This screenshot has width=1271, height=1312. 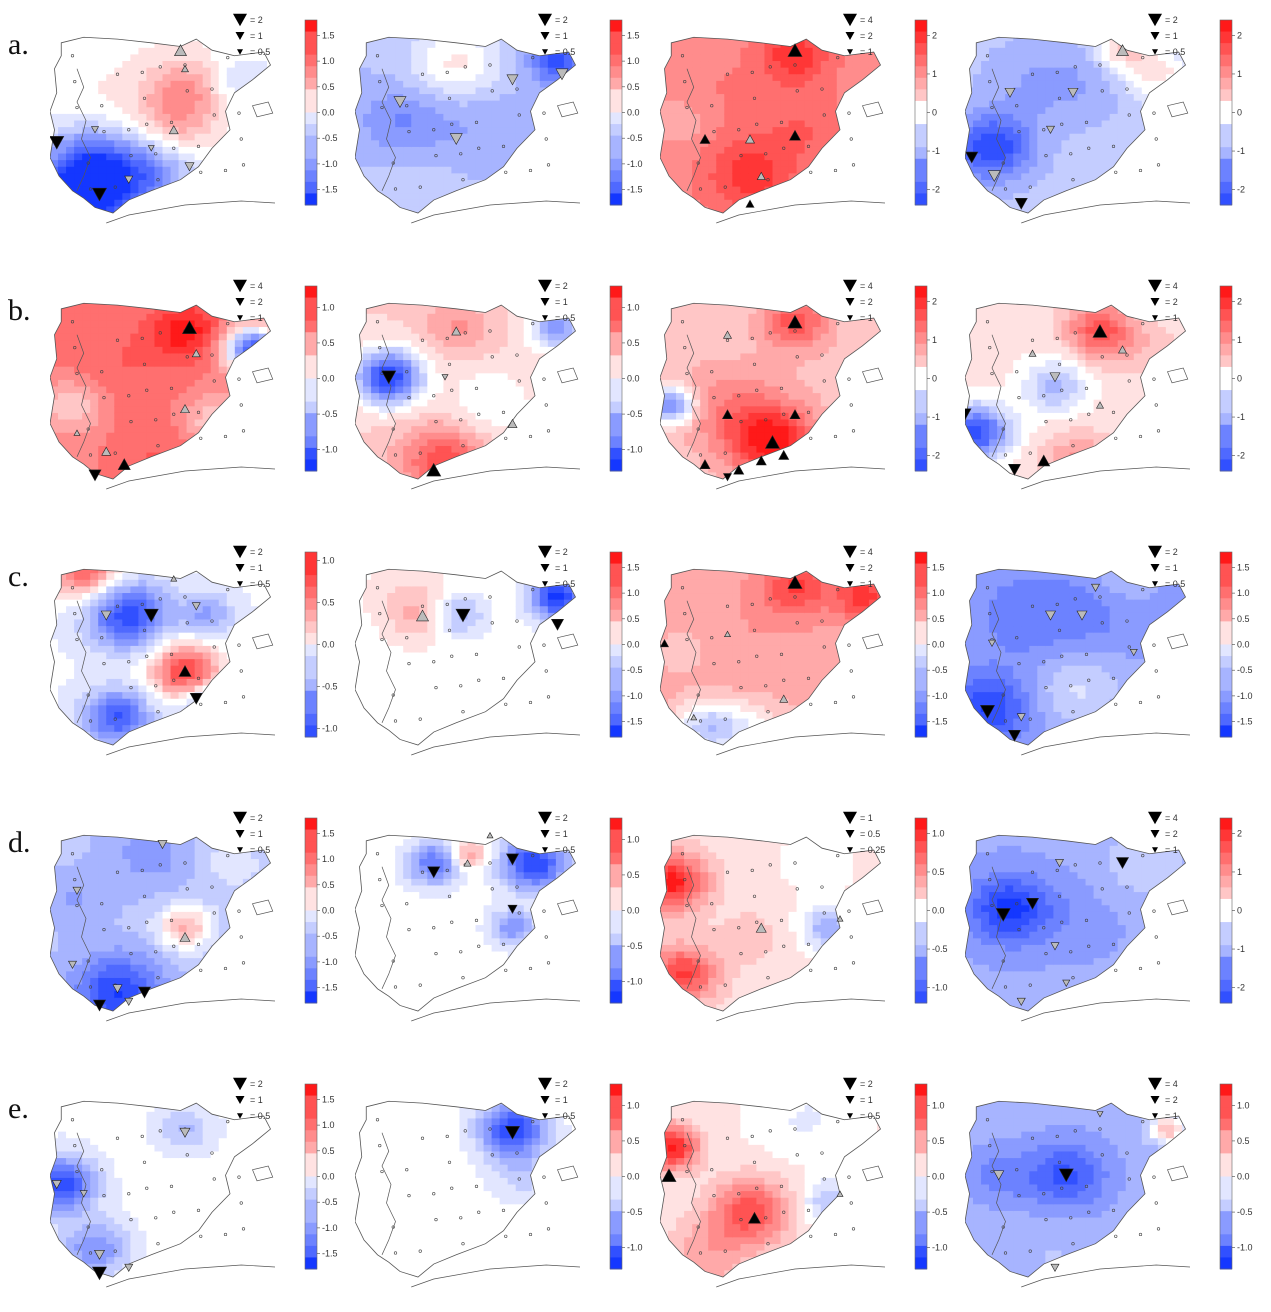 I want to click on colorbar-tick-label: -1.5, so click(x=635, y=190).